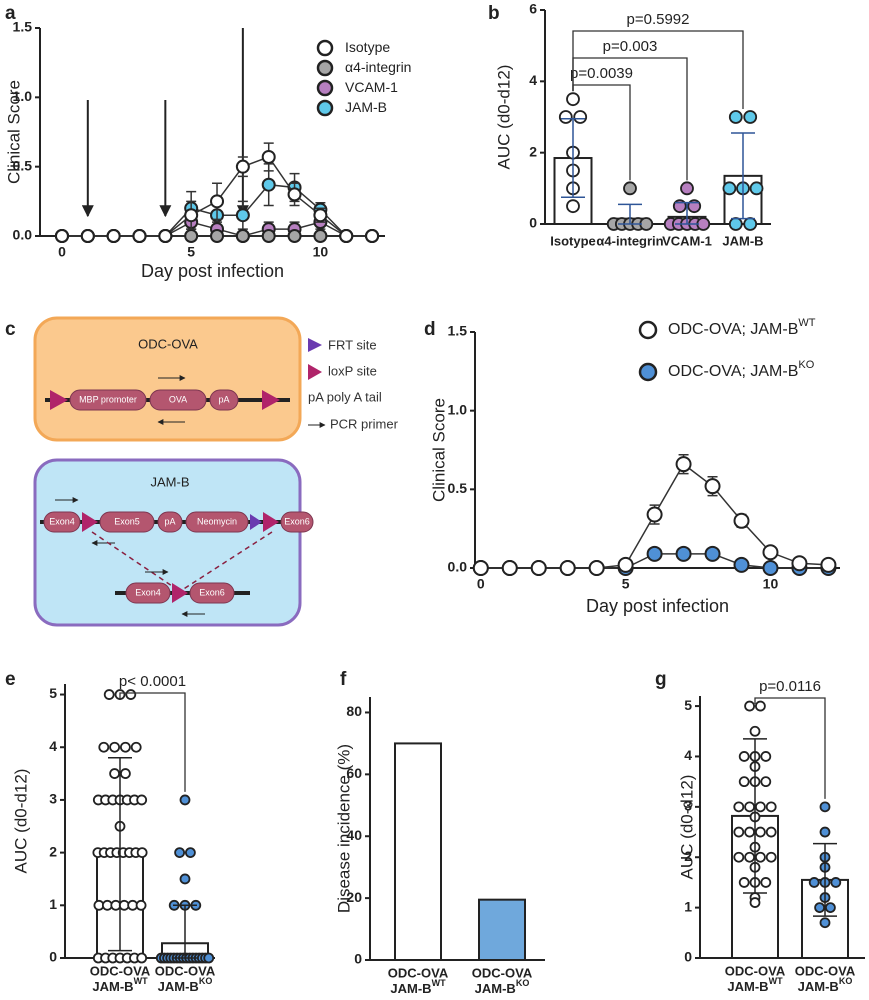 This screenshot has height=1000, width=869. I want to click on panel-letter: b, so click(494, 13).